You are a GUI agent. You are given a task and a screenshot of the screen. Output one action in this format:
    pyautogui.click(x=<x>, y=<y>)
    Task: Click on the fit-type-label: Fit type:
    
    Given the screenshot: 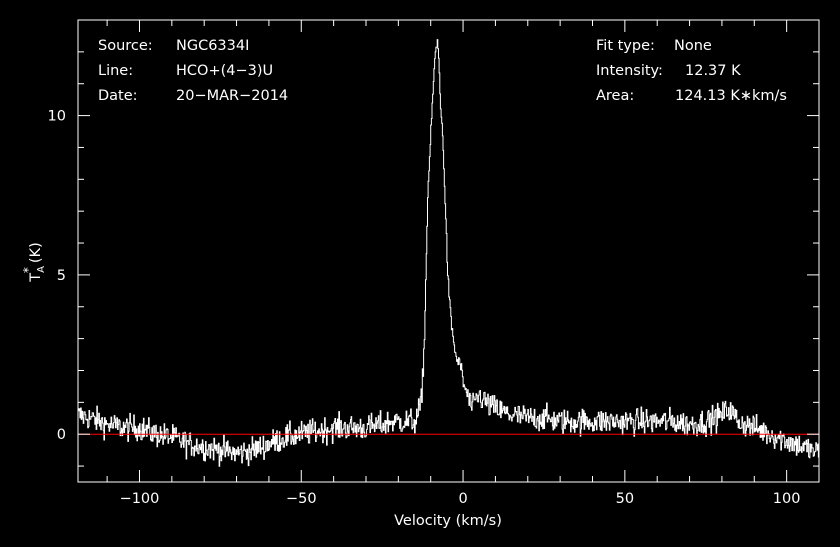 What is the action you would take?
    pyautogui.click(x=625, y=46)
    